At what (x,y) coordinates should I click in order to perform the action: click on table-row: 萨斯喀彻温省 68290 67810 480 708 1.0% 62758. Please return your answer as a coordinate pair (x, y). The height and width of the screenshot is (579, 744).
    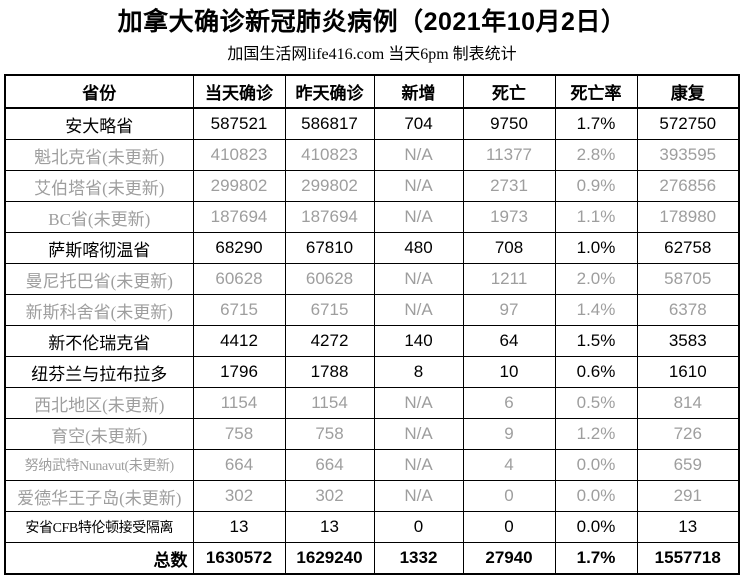
    Looking at the image, I should click on (372, 248).